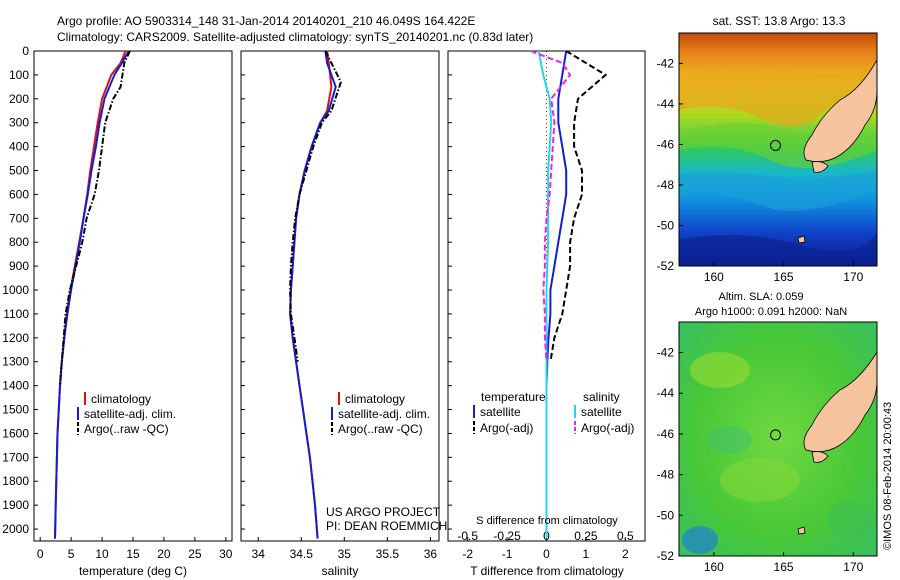 This screenshot has width=900, height=580. I want to click on difference-series, so click(569, 294).